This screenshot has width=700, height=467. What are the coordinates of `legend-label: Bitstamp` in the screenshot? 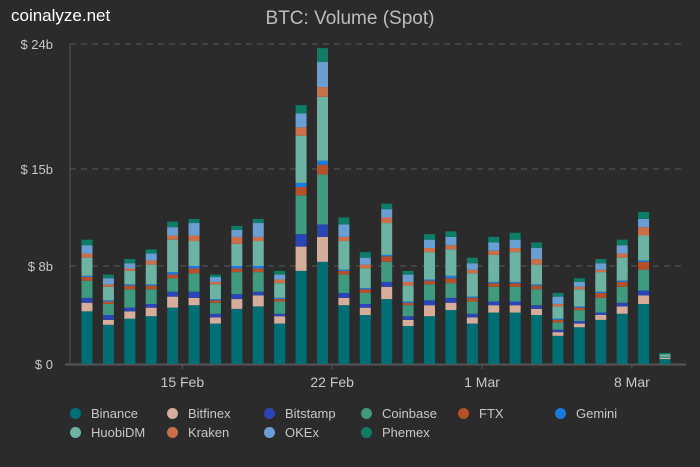 It's located at (310, 413).